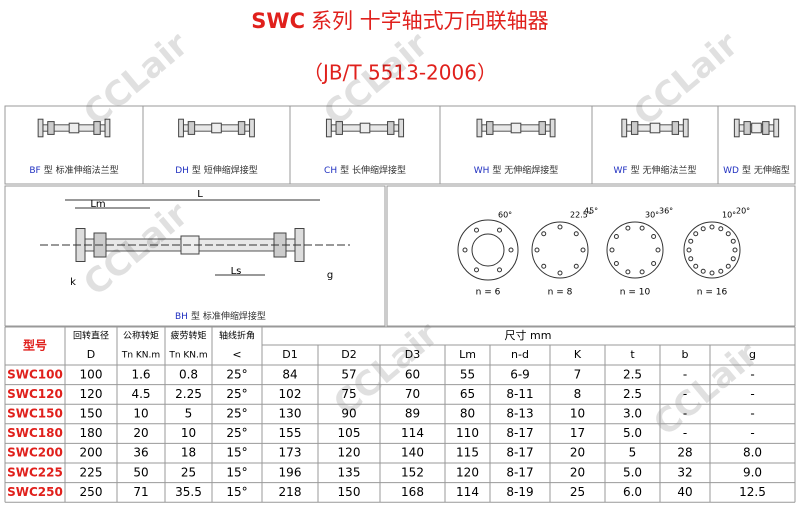  Describe the element at coordinates (655, 128) in the screenshot. I see `coupling-icon` at that location.